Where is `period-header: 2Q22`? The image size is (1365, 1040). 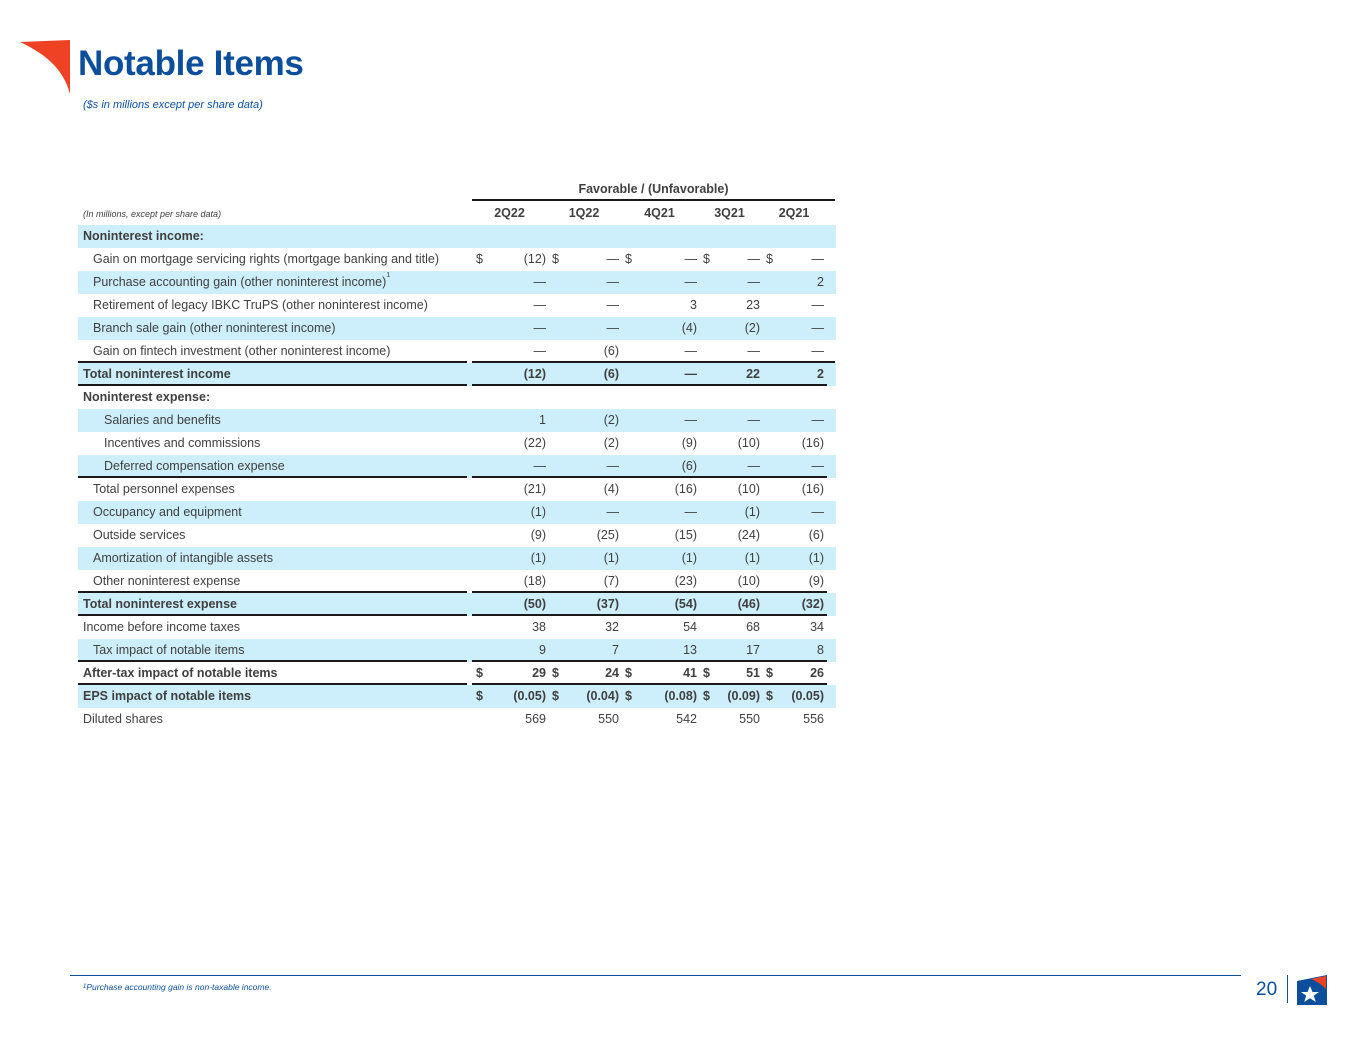
period-header: 2Q22 is located at coordinates (509, 213).